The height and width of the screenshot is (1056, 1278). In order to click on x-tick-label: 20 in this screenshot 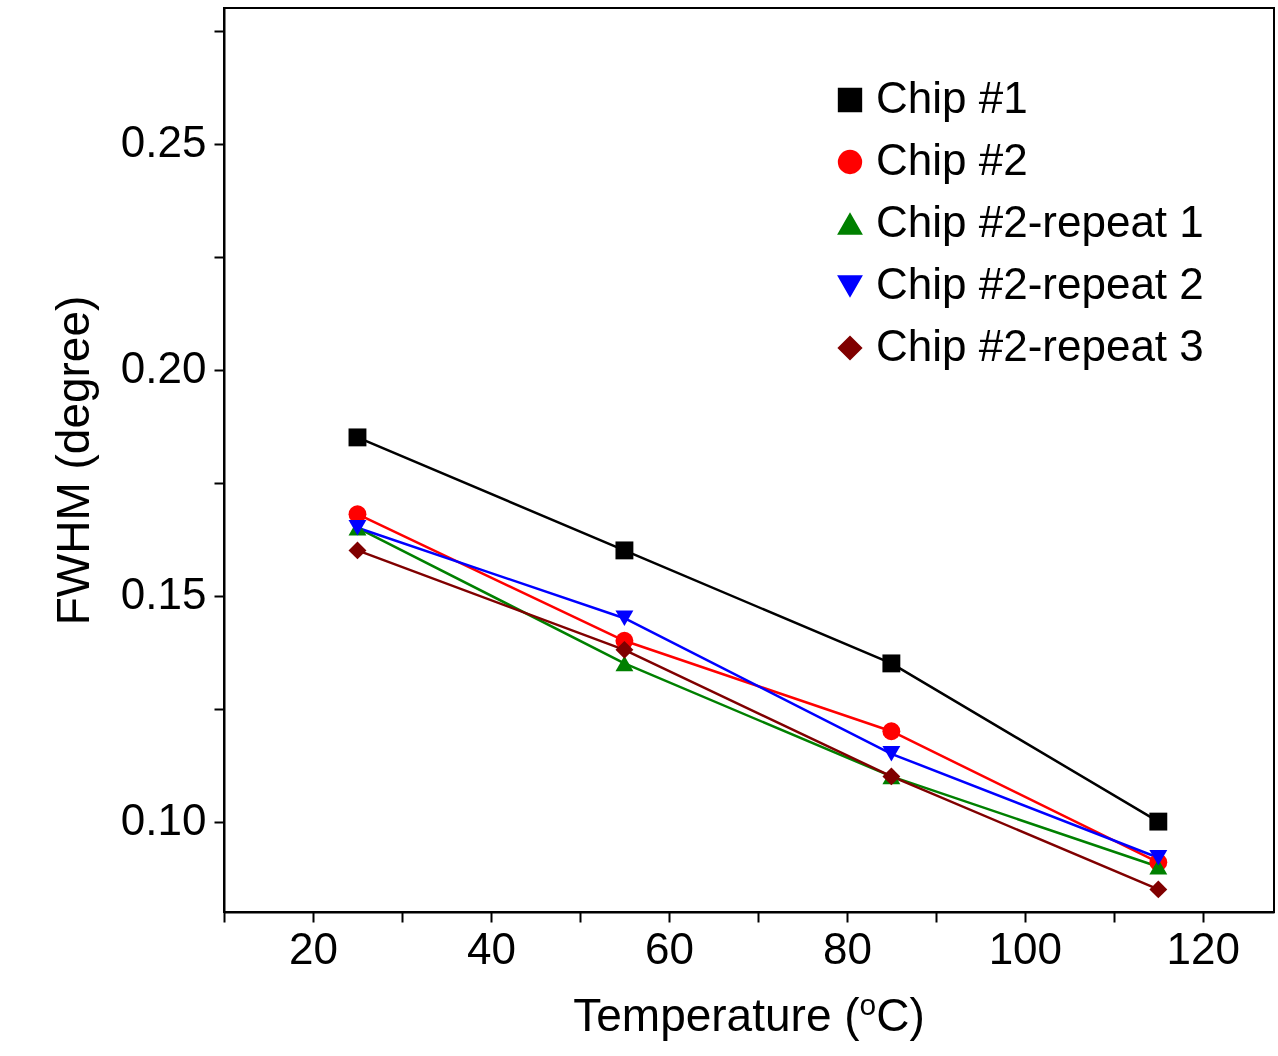, I will do `click(313, 948)`.